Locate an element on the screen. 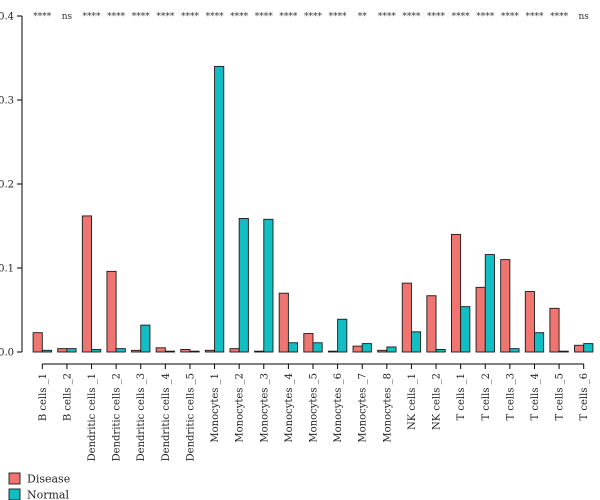  y-tick-label: 0.2 is located at coordinates (7, 185).